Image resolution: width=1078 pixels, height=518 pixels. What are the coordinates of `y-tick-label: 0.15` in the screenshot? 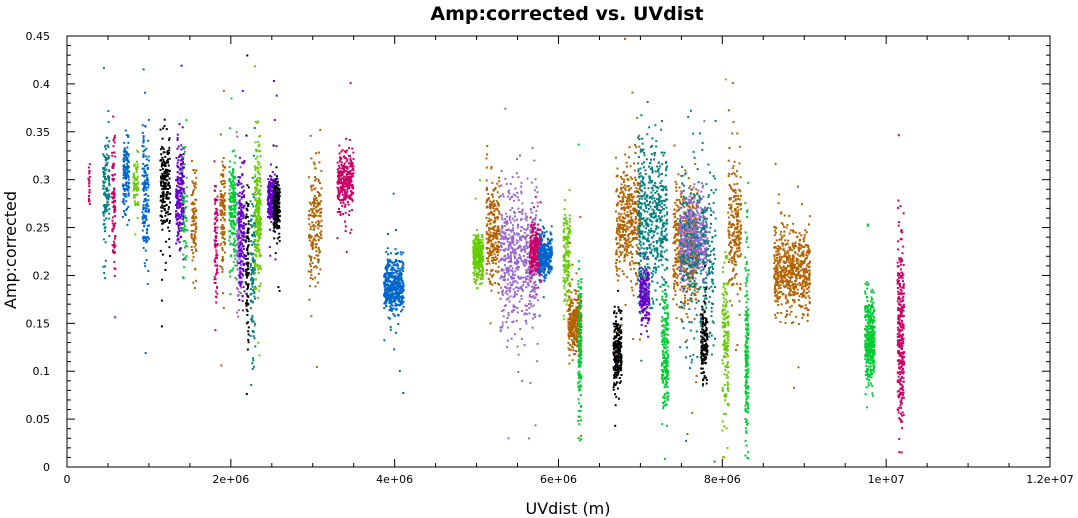 It's located at (38, 323).